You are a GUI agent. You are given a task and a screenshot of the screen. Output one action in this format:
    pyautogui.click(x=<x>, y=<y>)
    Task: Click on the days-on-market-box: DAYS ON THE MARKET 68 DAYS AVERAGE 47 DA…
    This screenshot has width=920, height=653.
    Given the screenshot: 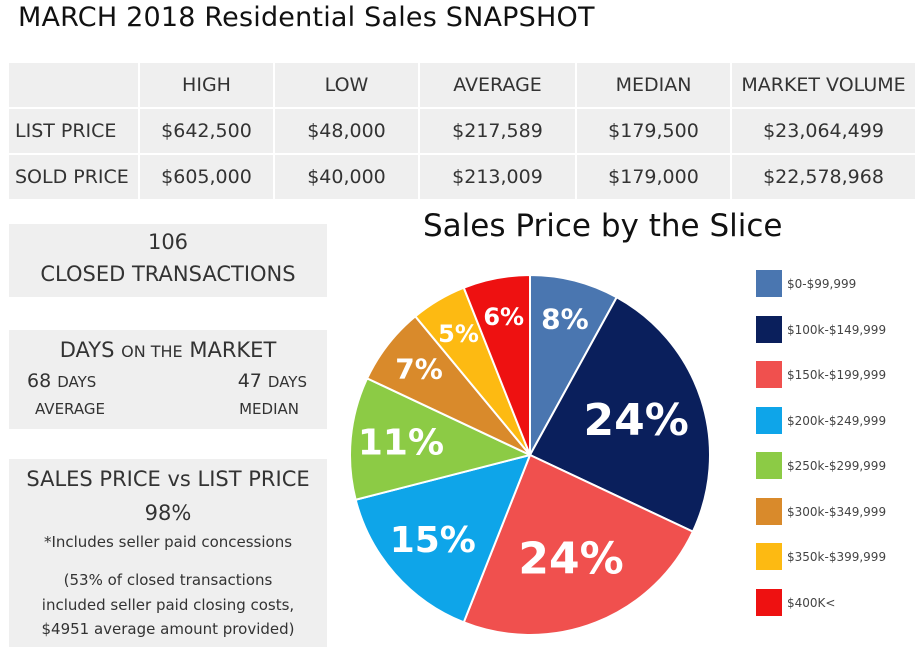 What is the action you would take?
    pyautogui.click(x=168, y=379)
    